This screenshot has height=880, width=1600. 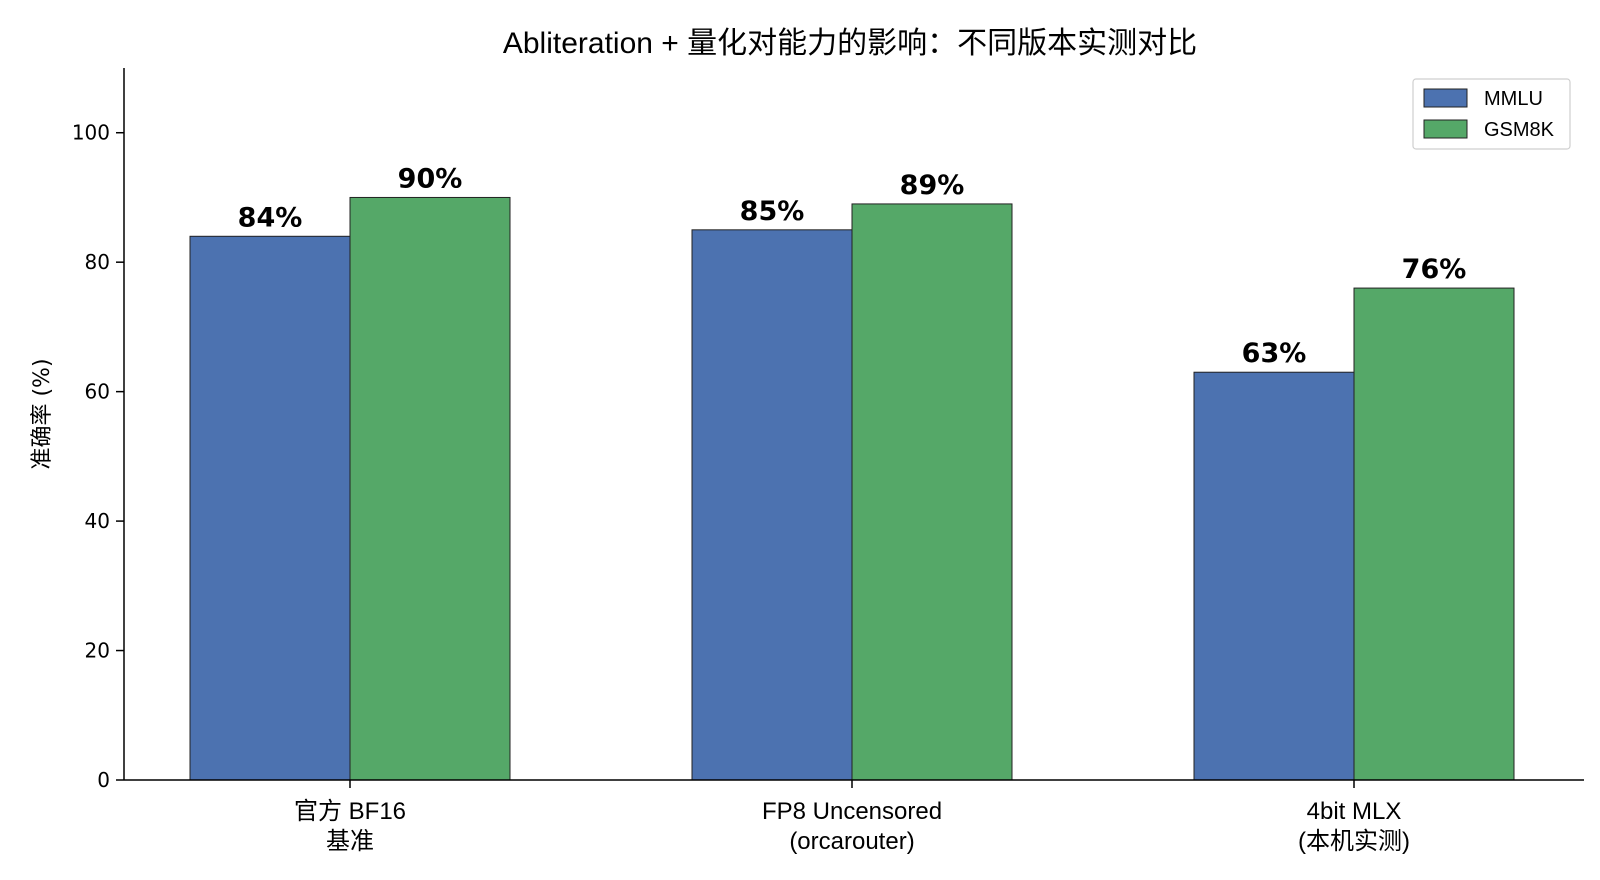 What do you see at coordinates (97, 651) in the screenshot?
I see `y-tick-label: 20` at bounding box center [97, 651].